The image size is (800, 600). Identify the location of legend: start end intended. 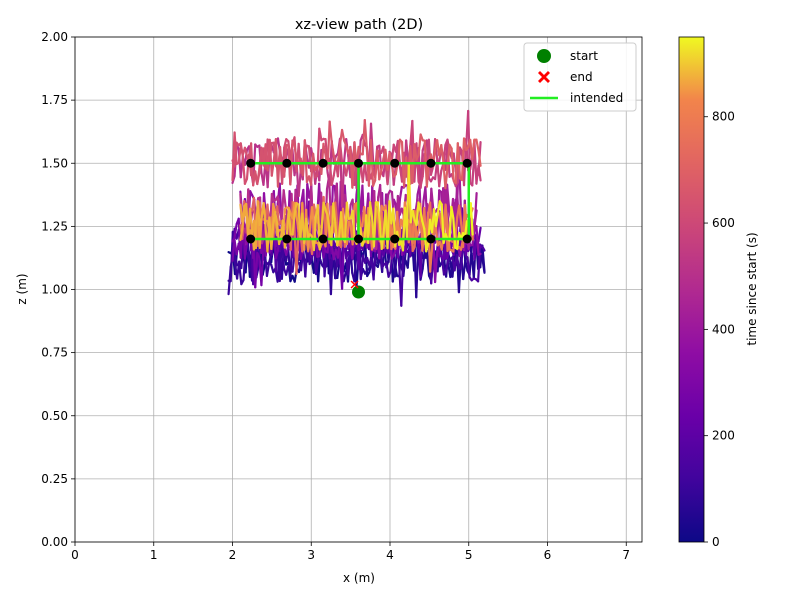
(580, 77).